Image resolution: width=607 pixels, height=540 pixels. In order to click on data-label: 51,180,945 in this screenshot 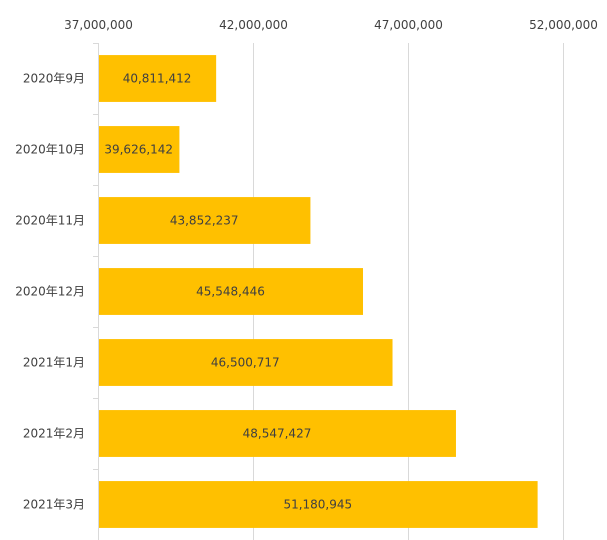, I will do `click(317, 505)`.